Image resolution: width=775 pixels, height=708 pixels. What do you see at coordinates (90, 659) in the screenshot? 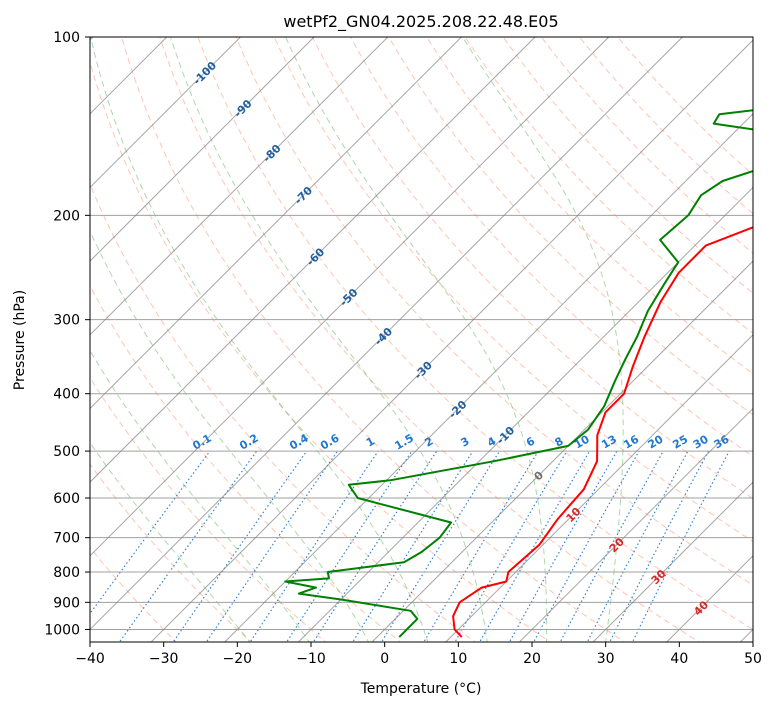
I see `x-tick-label: −40` at bounding box center [90, 659].